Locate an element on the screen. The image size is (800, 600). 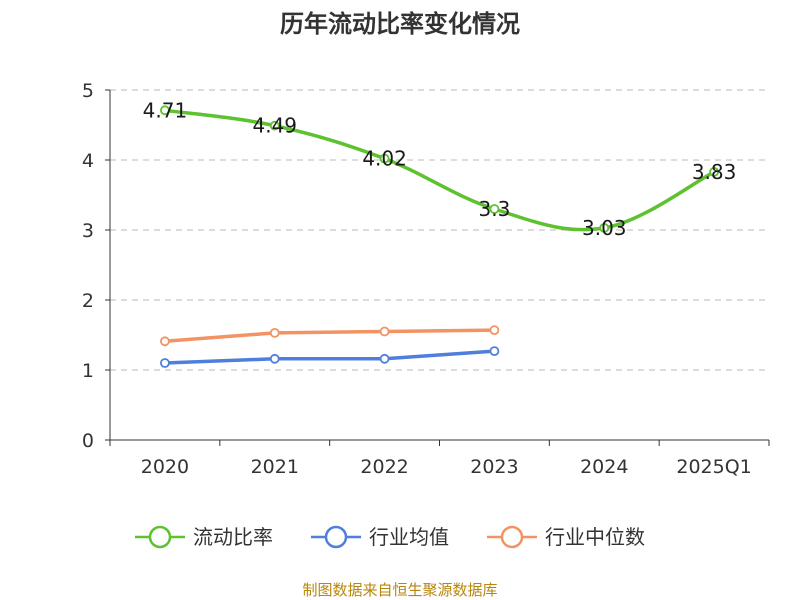
data-label: 4.71 is located at coordinates (165, 110).